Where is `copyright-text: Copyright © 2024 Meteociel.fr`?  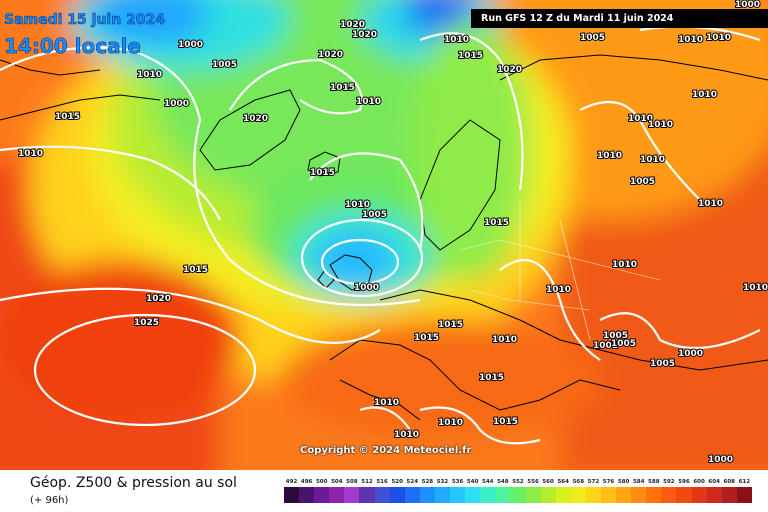 copyright-text: Copyright © 2024 Meteociel.fr is located at coordinates (386, 450).